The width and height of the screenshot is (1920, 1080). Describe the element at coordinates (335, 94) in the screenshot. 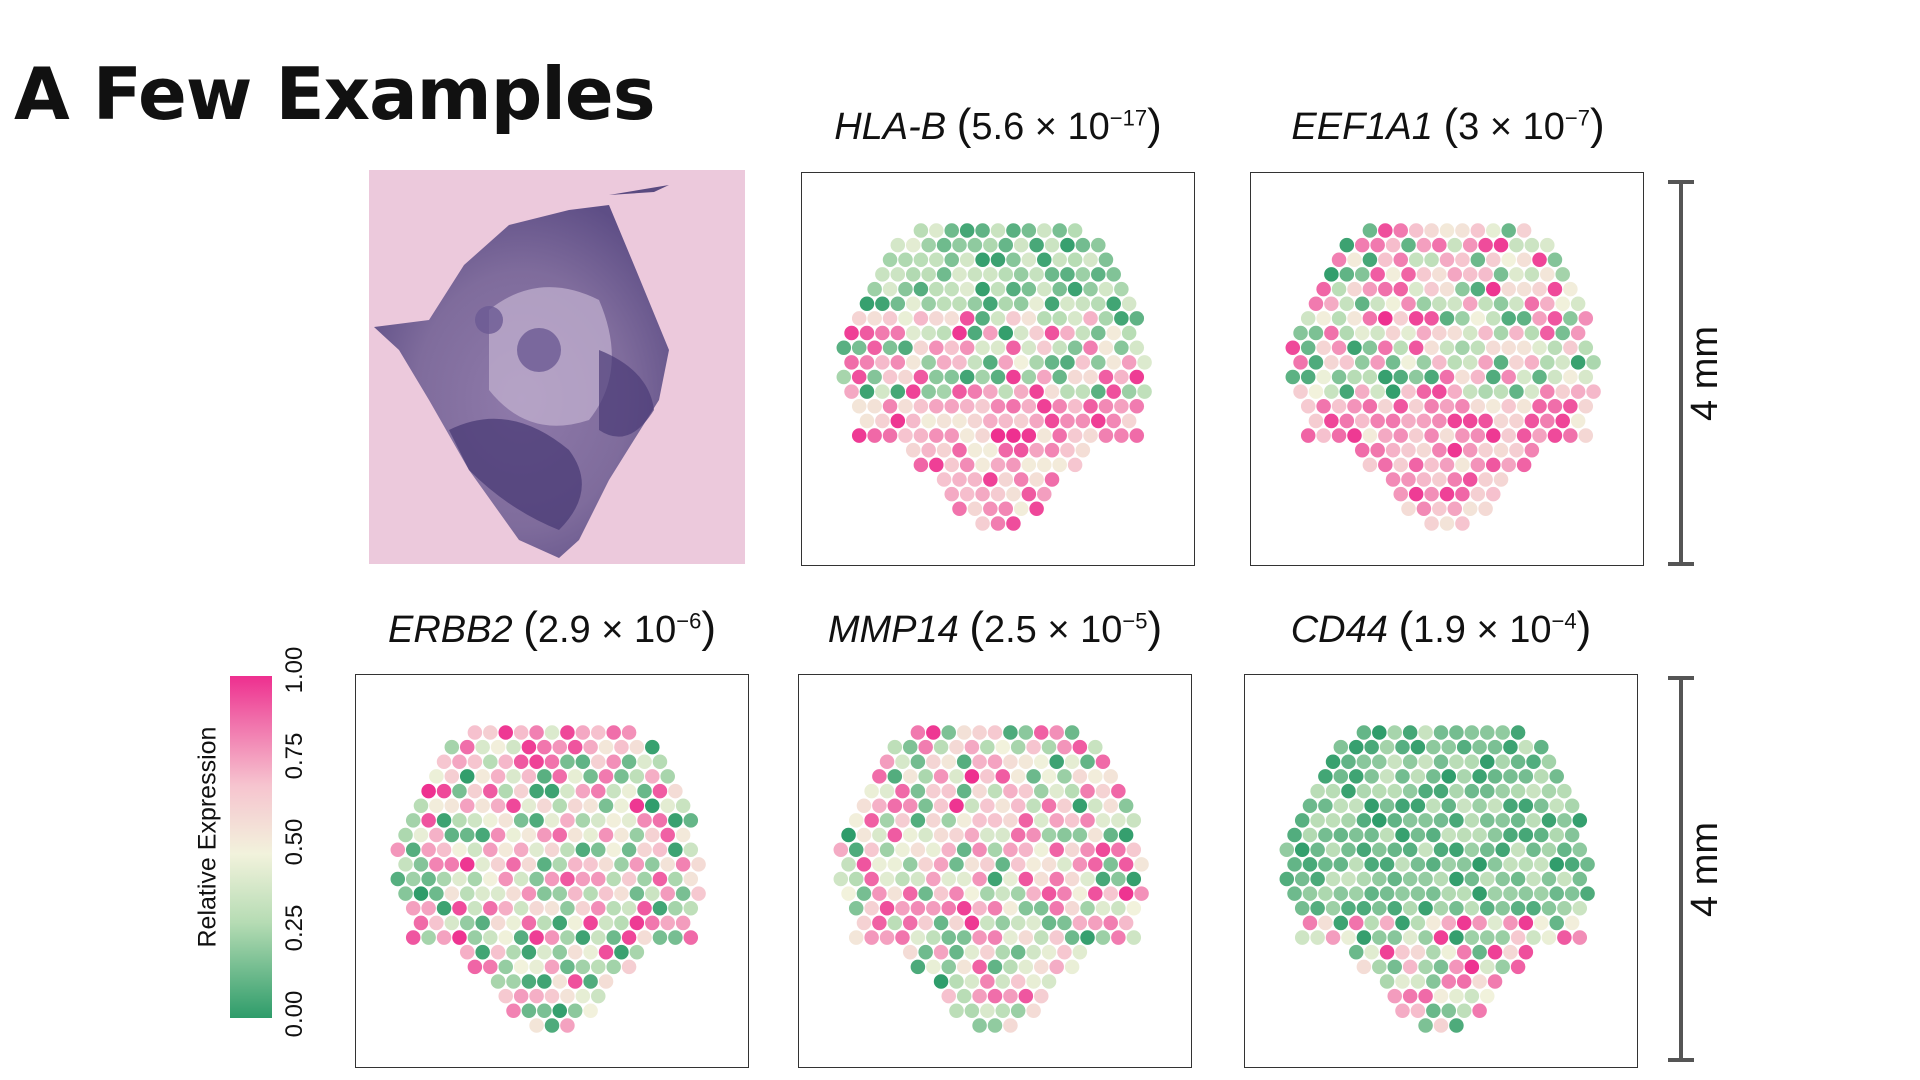

I see `slide-title: A Few Examples` at that location.